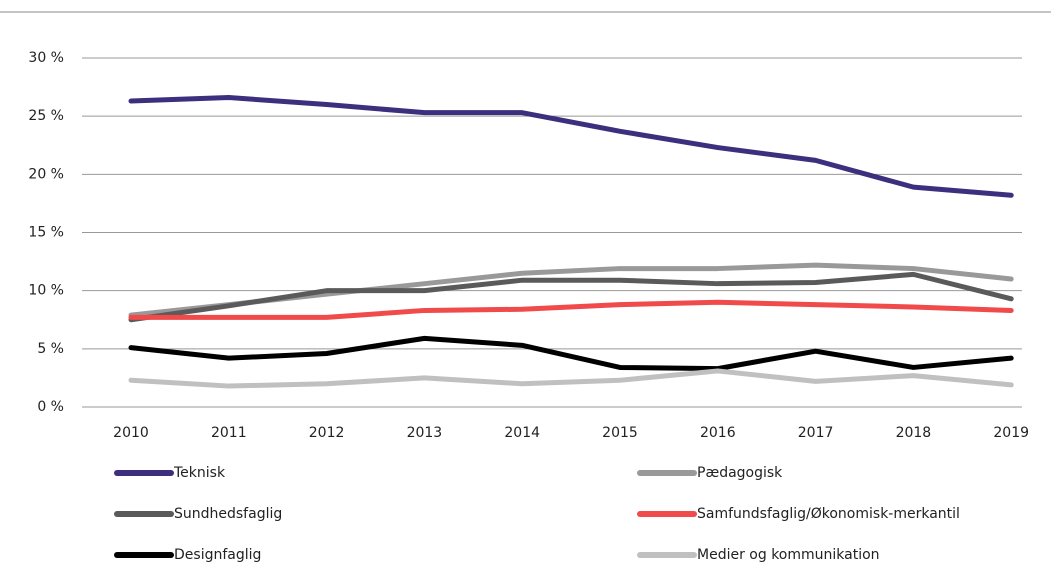 This screenshot has width=1051, height=563. I want to click on x-tick-label: 2012, so click(327, 433).